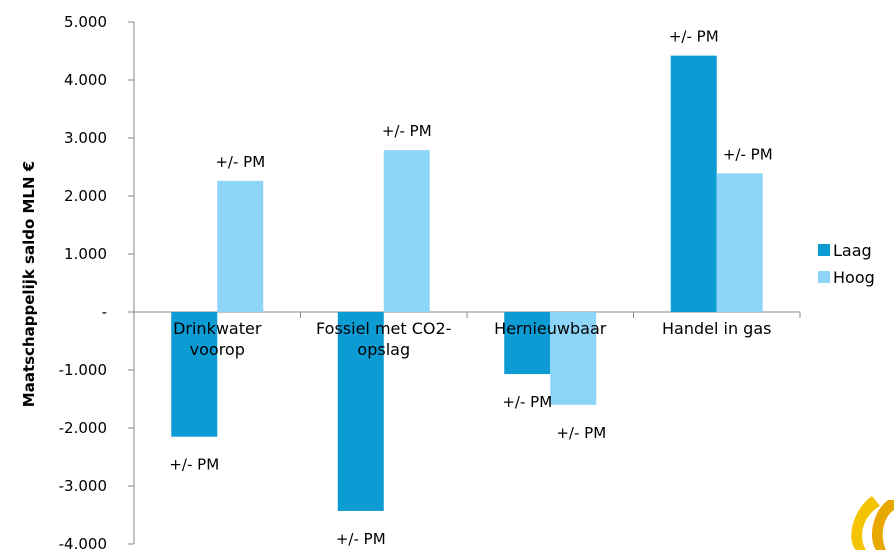 Image resolution: width=894 pixels, height=550 pixels. I want to click on category-label: opslag, so click(383, 349).